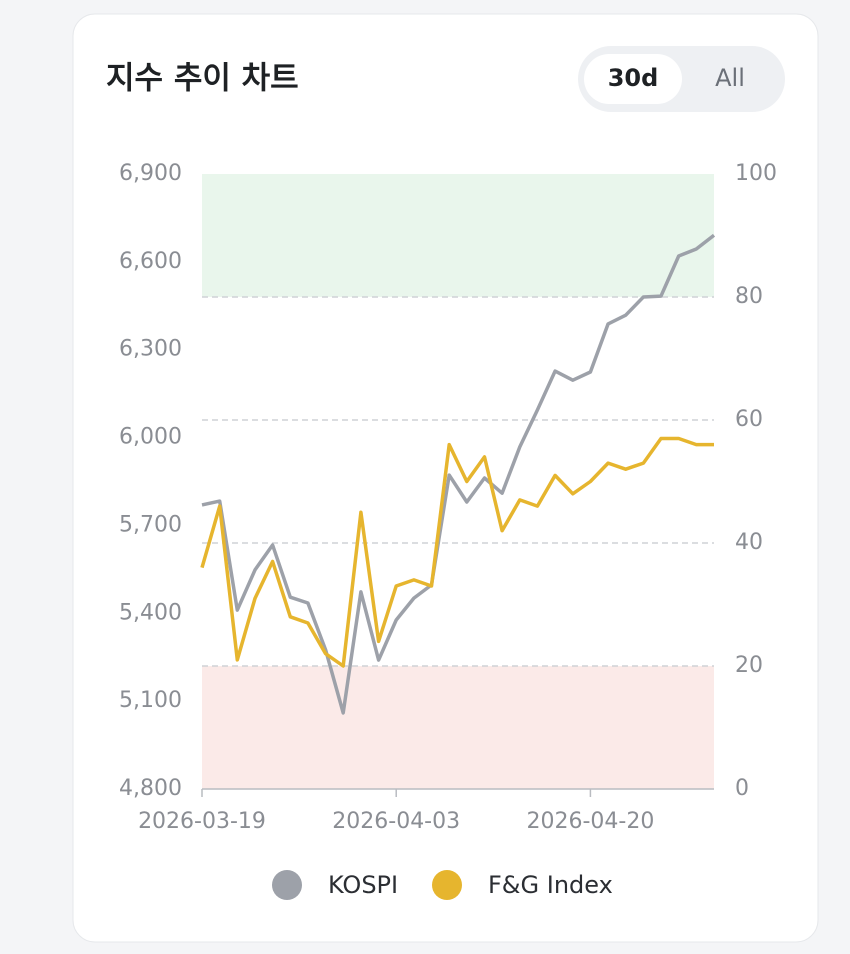  I want to click on x-tick-label: 2026-03-19, so click(202, 821).